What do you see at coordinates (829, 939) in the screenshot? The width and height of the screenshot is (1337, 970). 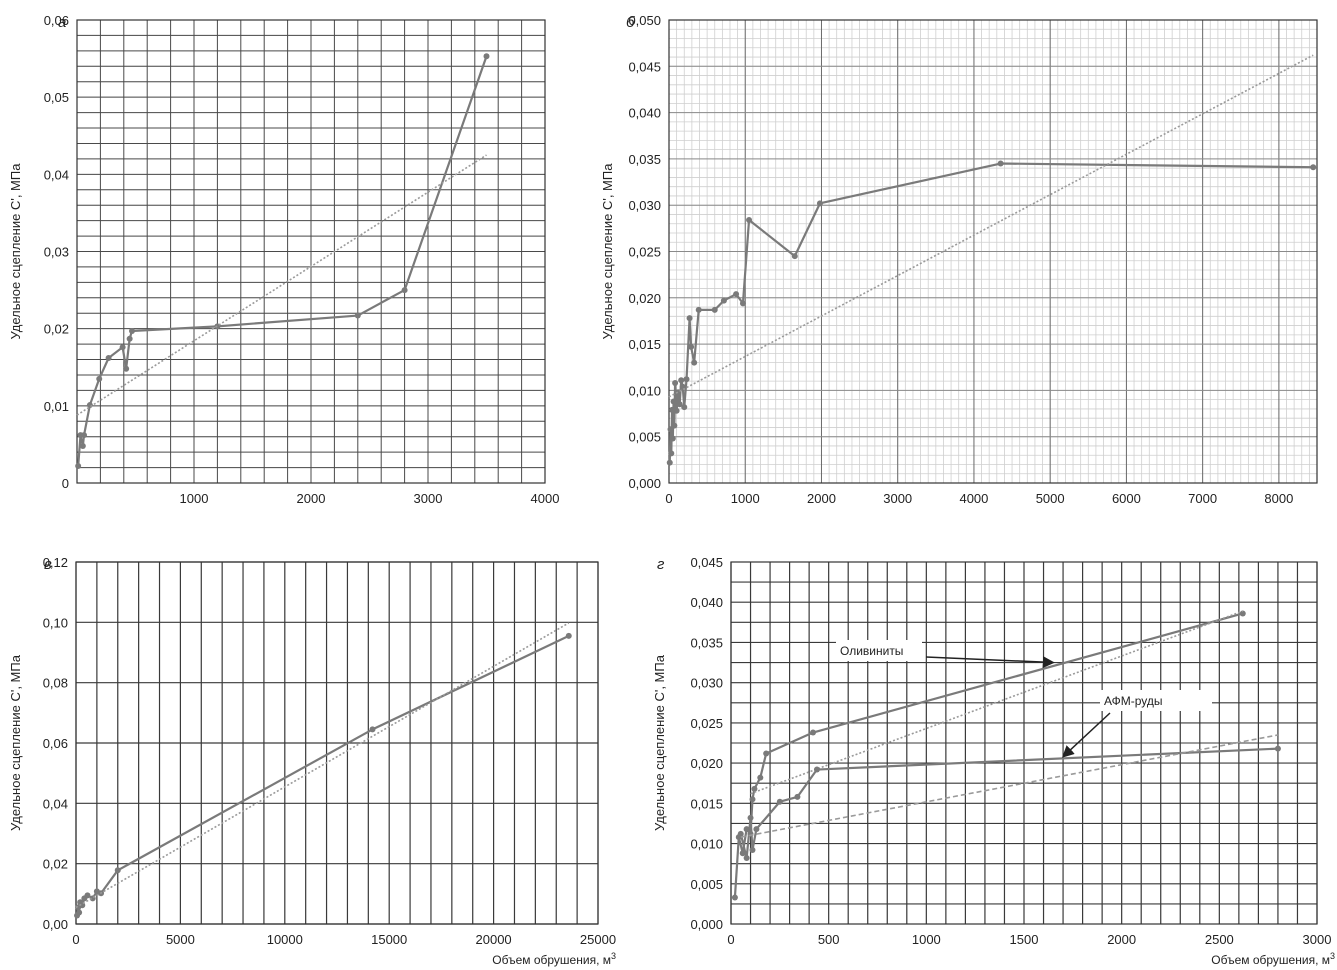 I see `x-tick-label: 500` at bounding box center [829, 939].